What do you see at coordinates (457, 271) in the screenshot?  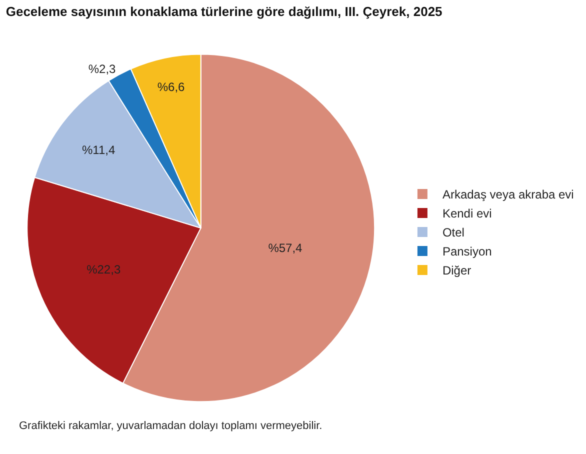 I see `legend-label: Diğer` at bounding box center [457, 271].